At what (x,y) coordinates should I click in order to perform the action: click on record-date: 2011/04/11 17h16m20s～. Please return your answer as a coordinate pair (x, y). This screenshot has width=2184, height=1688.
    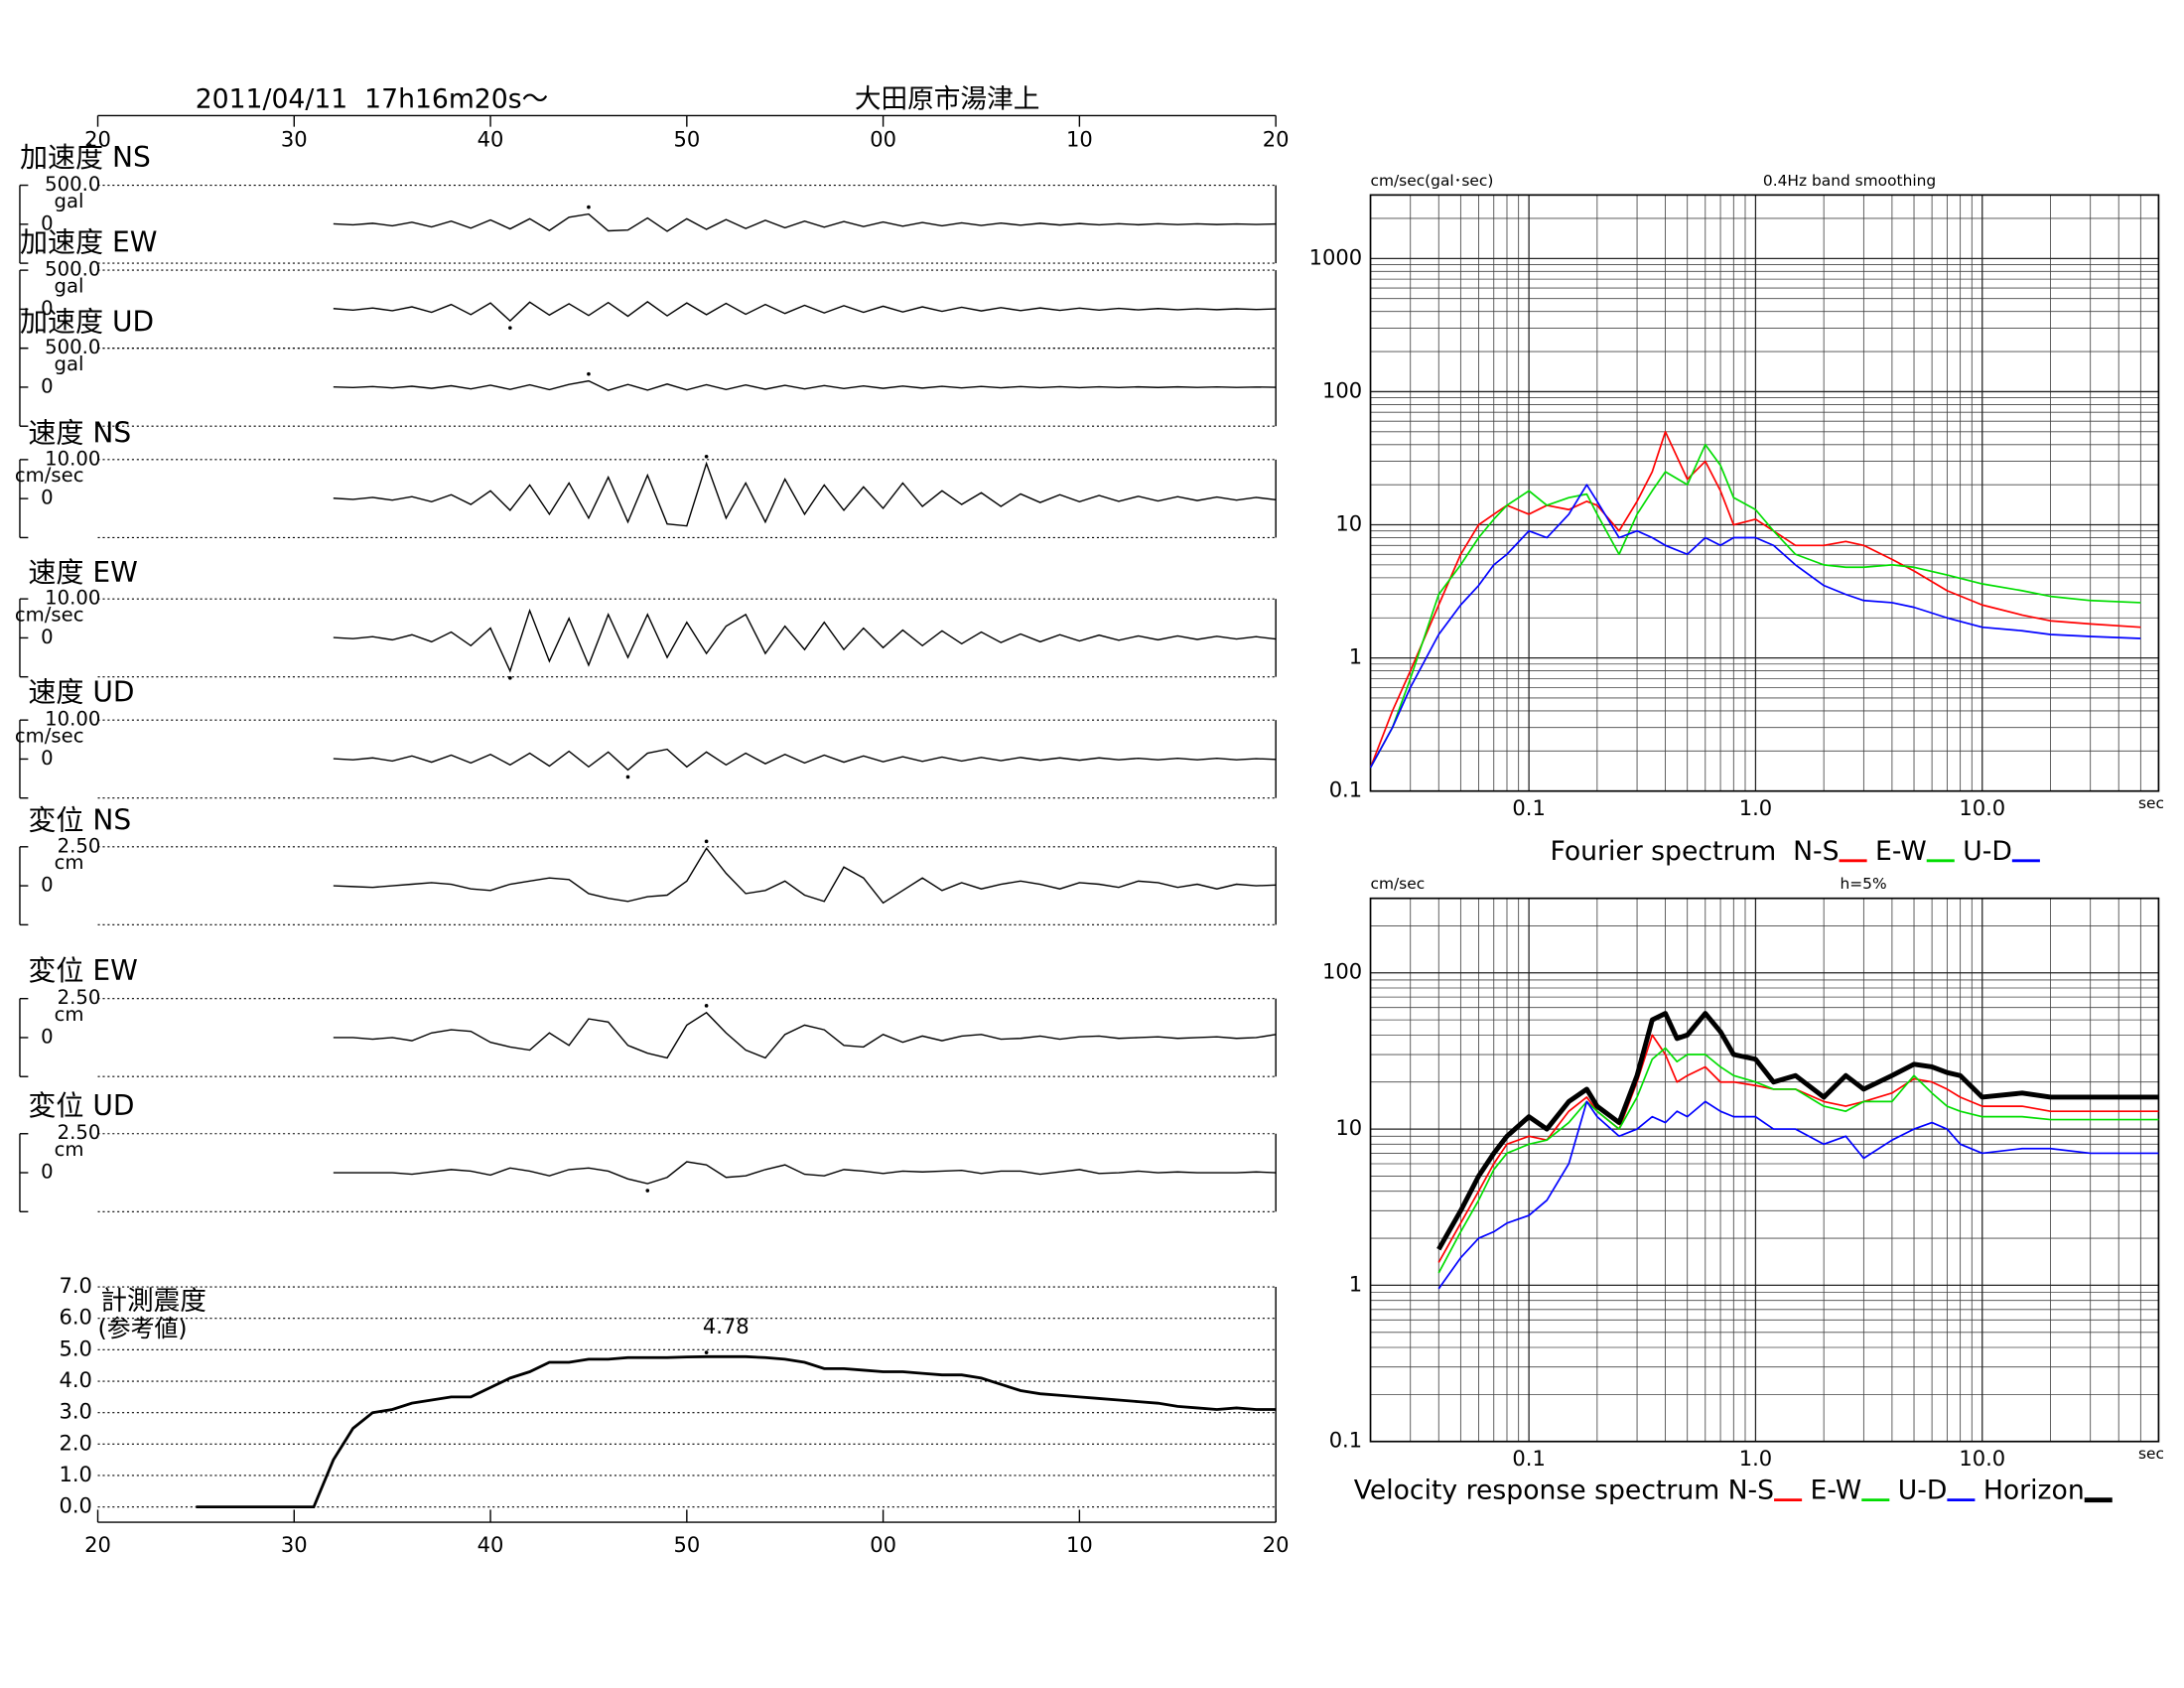
    Looking at the image, I should click on (372, 98).